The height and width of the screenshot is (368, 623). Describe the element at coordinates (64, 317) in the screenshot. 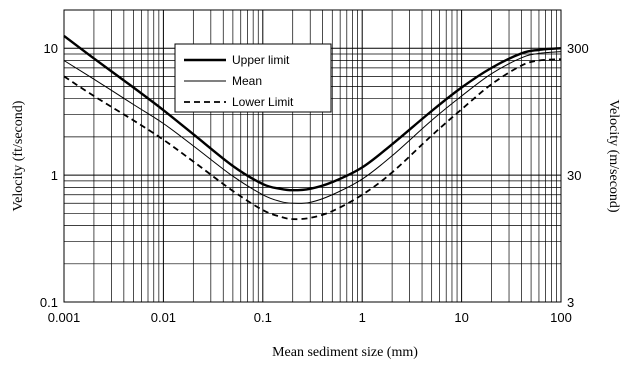

I see `x-tick-label: 0.001` at that location.